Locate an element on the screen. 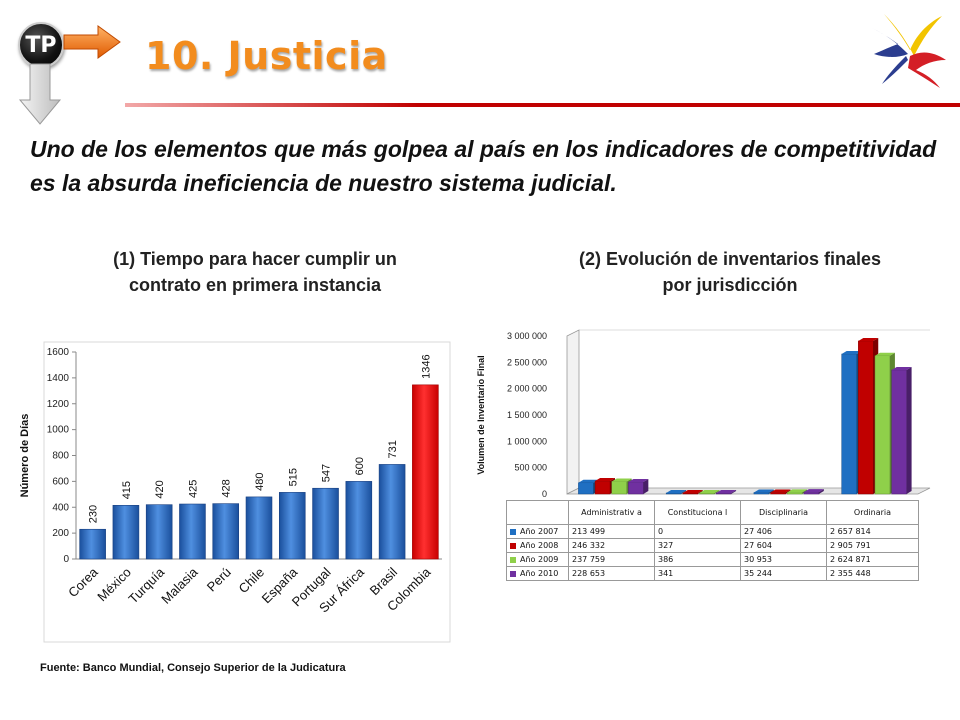  bar-disciplinaria-2-top is located at coordinates (797, 491).